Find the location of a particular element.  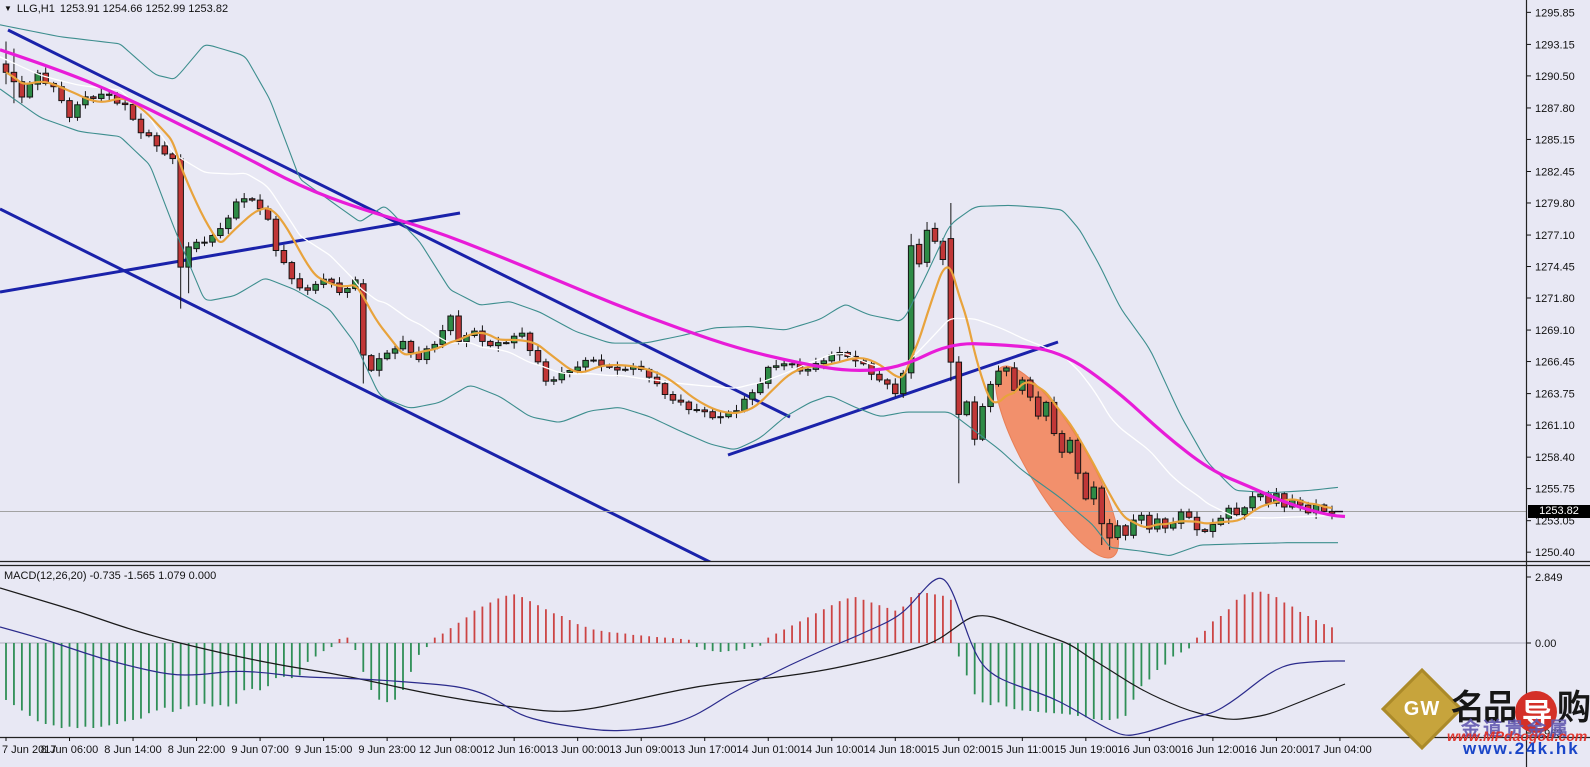

time-axis-label: 15 Jun 02:00 is located at coordinates (959, 750).